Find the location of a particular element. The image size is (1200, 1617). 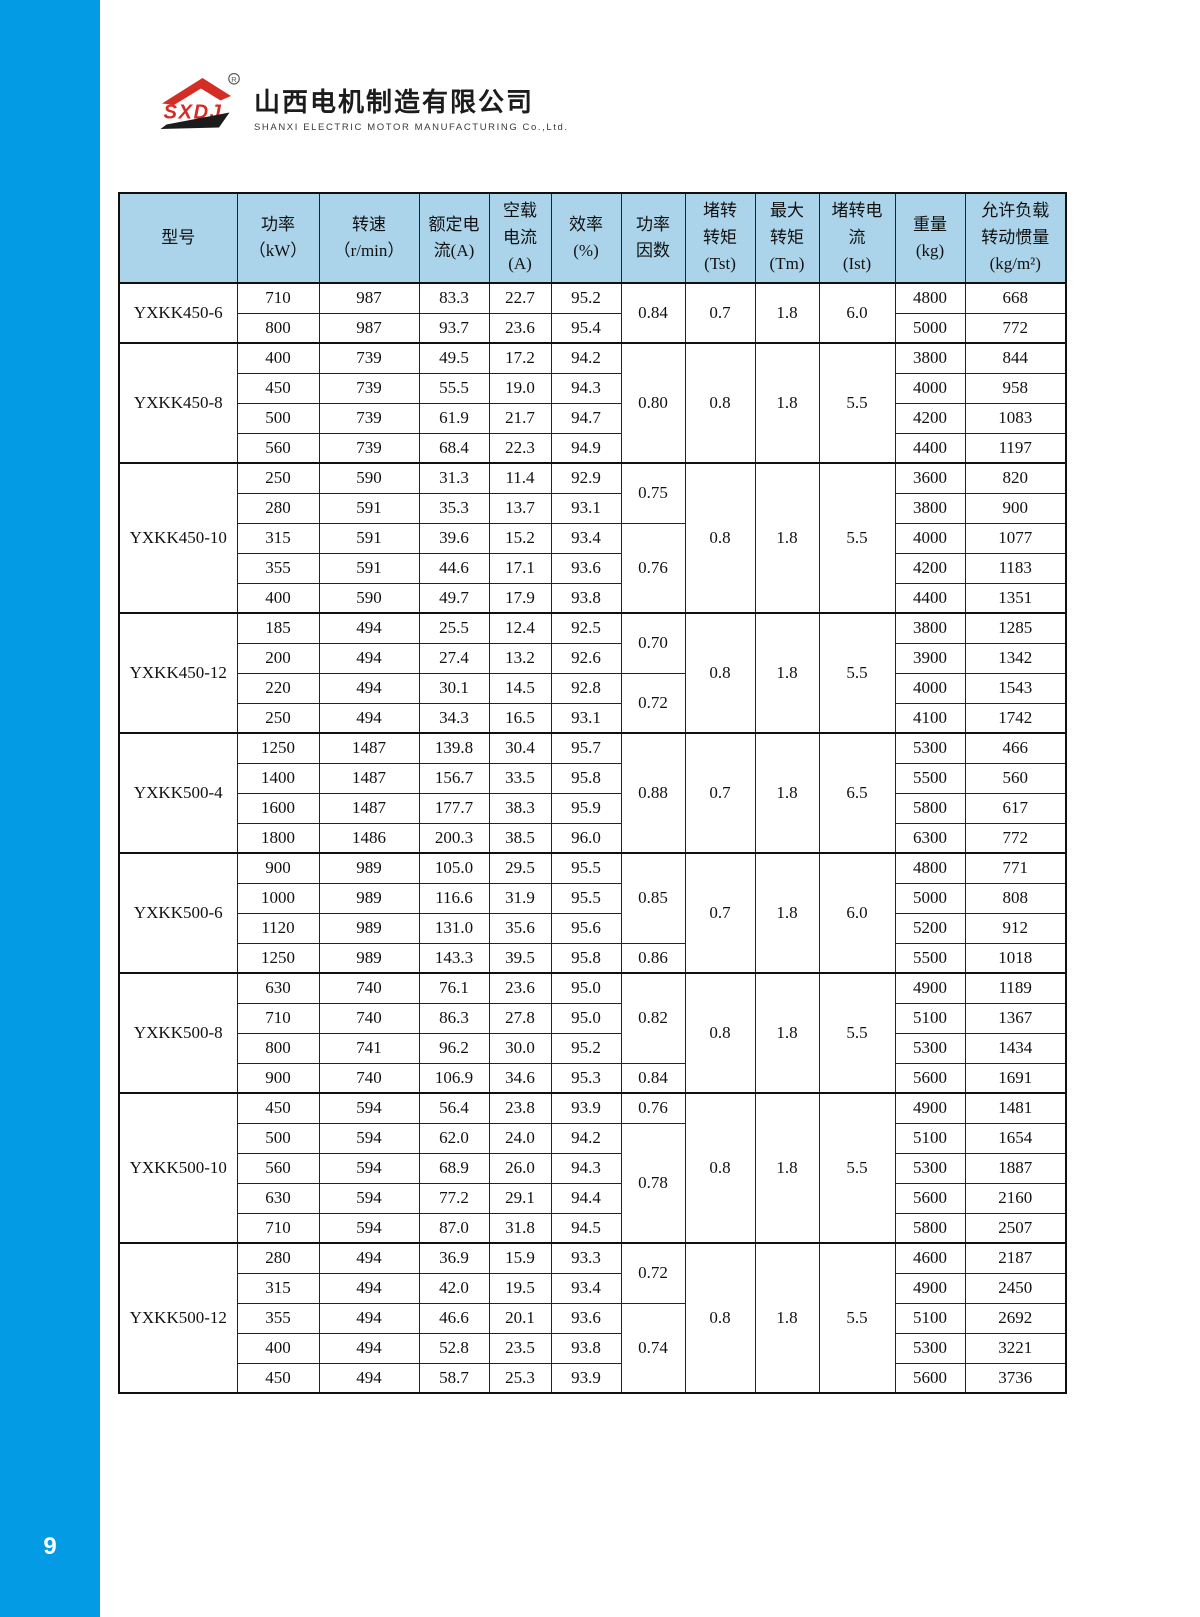

weight-cell: 5100 is located at coordinates (930, 1018).